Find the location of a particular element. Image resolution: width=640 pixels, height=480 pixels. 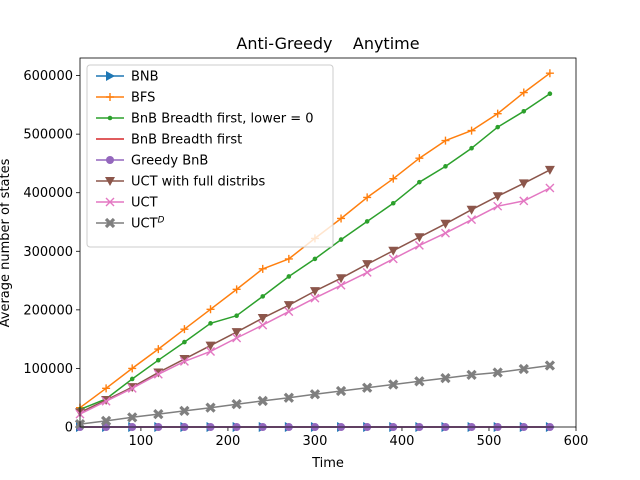

legend-entry: Greedy BnB is located at coordinates (152, 161).